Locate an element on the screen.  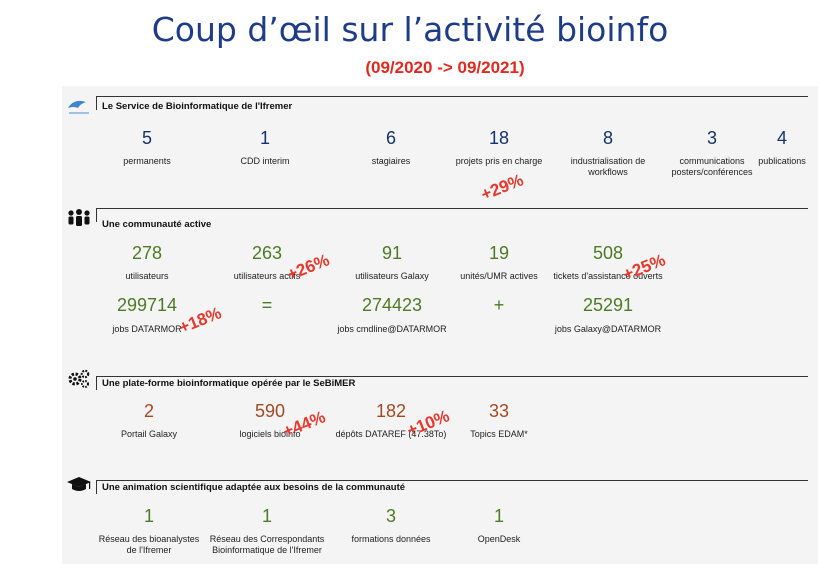
equals-sign: = is located at coordinates (267, 305).